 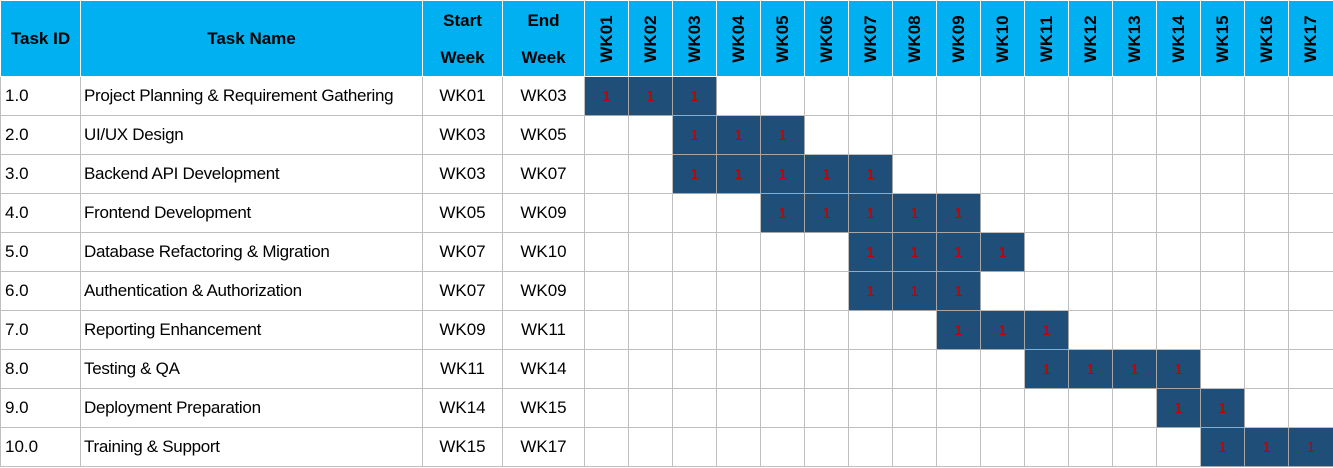 What do you see at coordinates (1266, 38) in the screenshot?
I see `header-week-16: WK16` at bounding box center [1266, 38].